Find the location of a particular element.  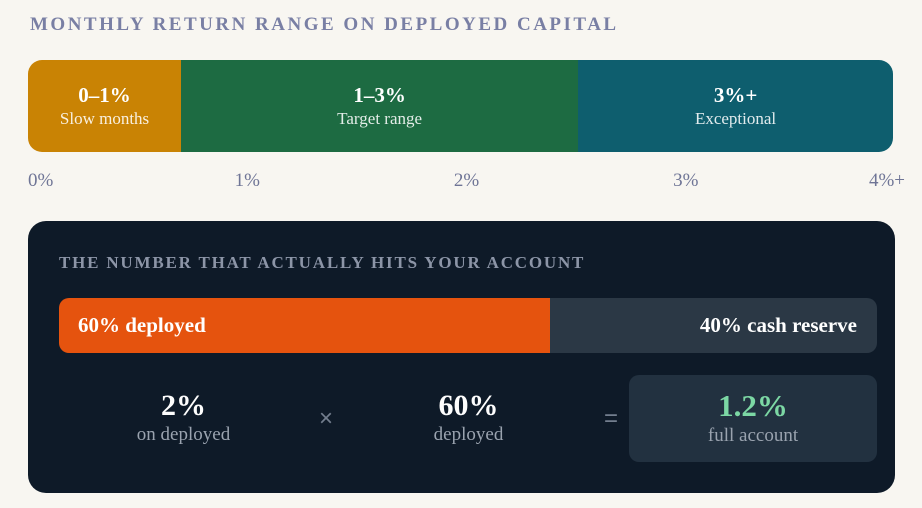

axis-tick-3: 3% is located at coordinates (686, 180).